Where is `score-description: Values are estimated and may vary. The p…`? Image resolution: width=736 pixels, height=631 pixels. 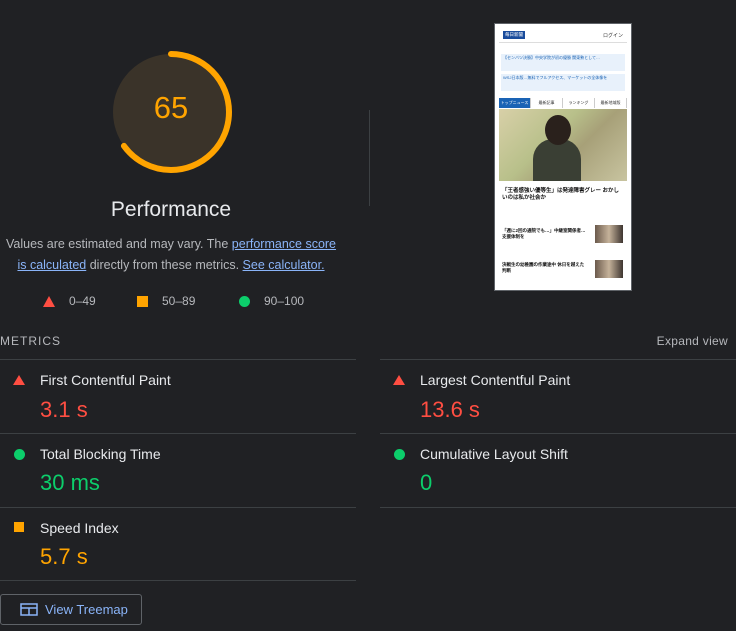
score-description: Values are estimated and may vary. The p… is located at coordinates (171, 255).